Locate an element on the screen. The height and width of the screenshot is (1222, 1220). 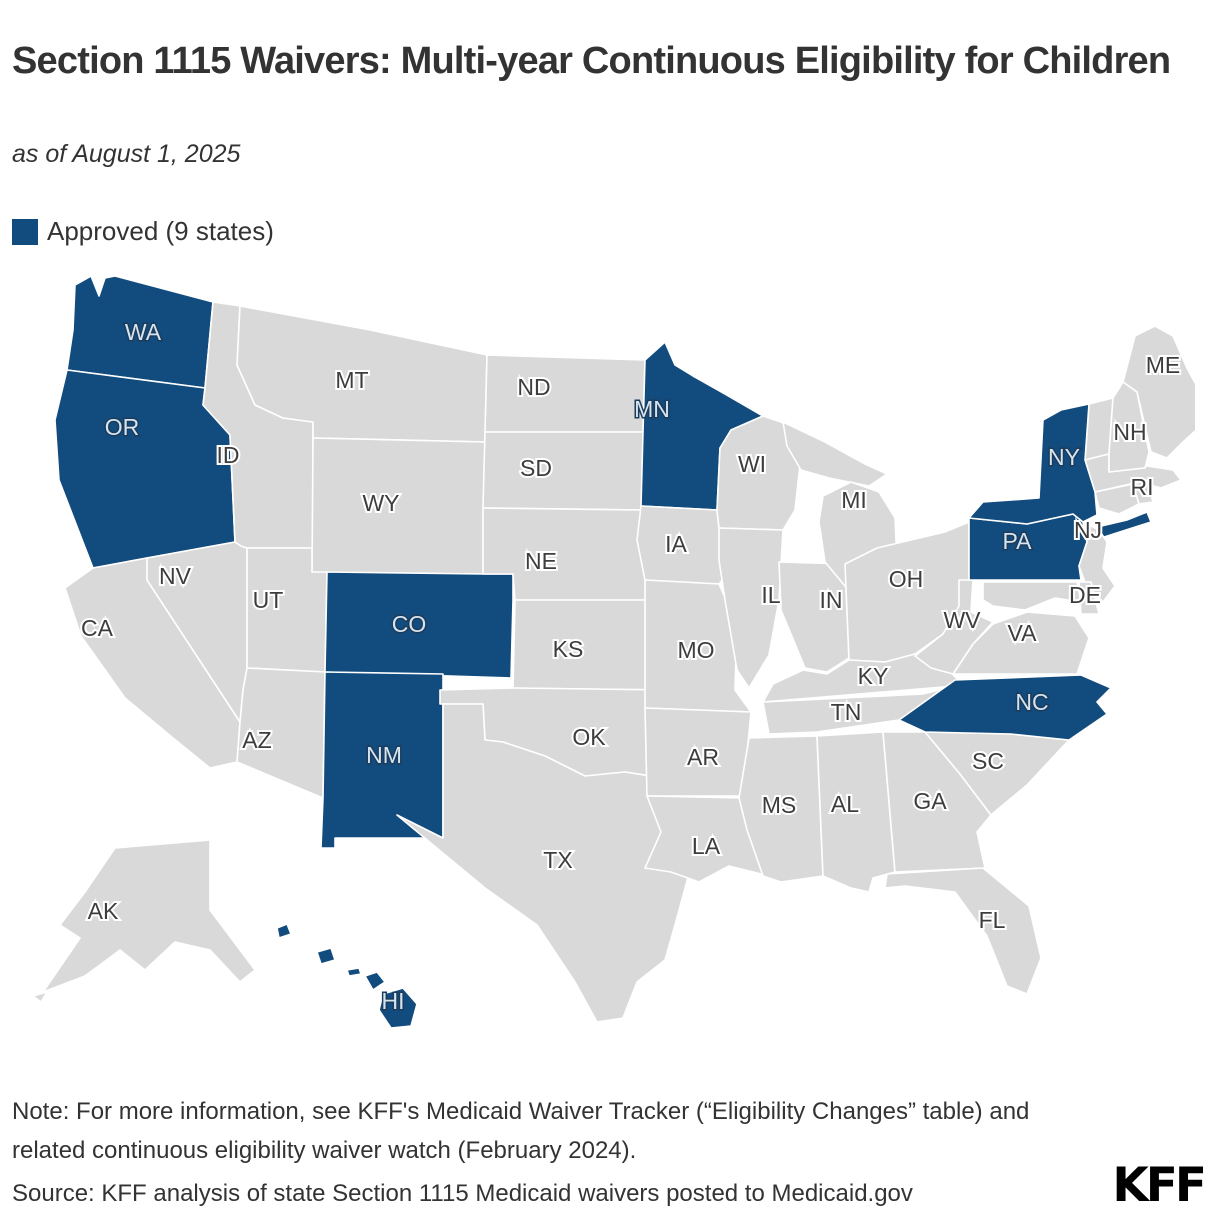
state-nc is located at coordinates (1005, 707).